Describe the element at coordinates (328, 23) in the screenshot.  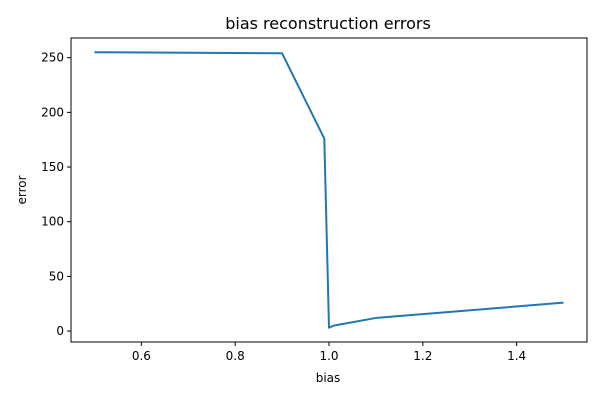
I see `chart-title: bias reconstruction errors` at that location.